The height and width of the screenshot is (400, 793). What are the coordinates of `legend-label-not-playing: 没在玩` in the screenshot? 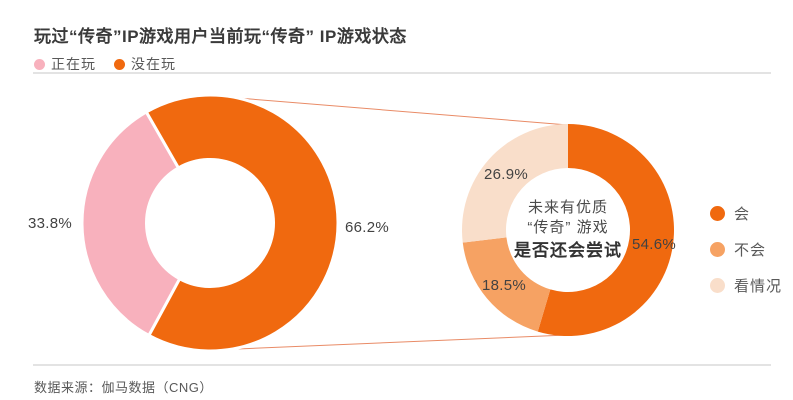 It's located at (153, 64).